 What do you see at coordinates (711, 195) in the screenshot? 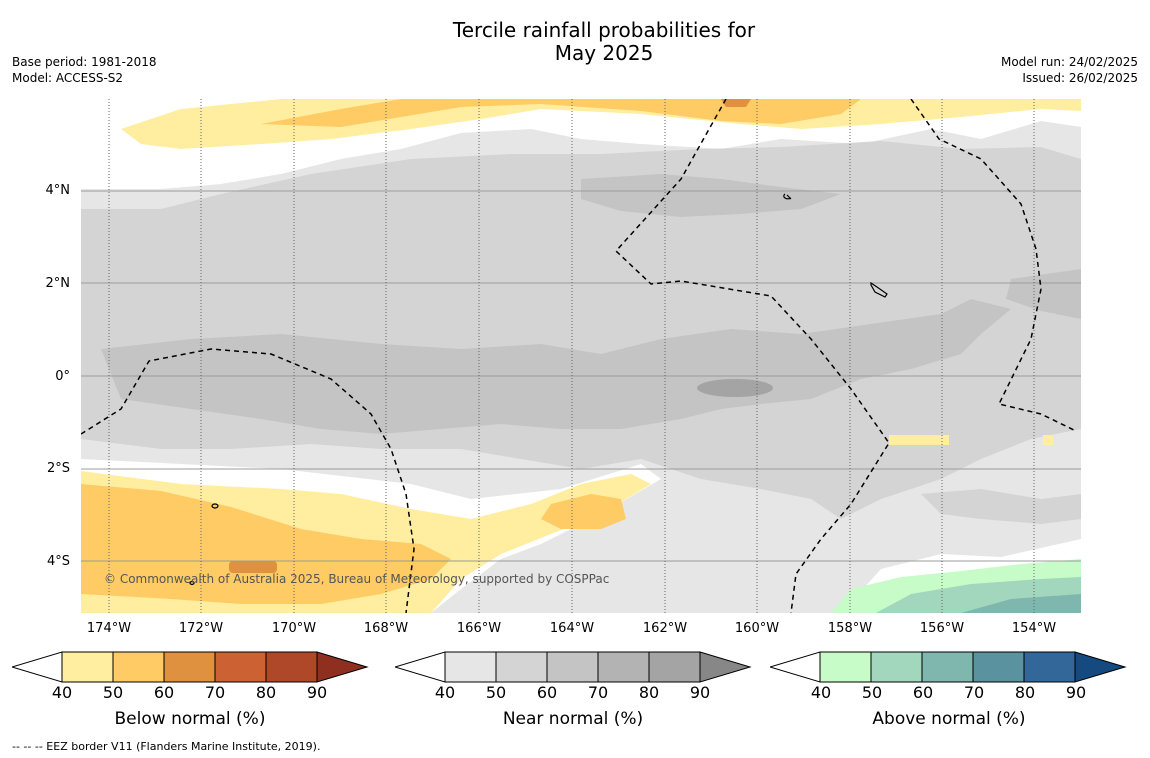
I see `near-normal-60-north` at bounding box center [711, 195].